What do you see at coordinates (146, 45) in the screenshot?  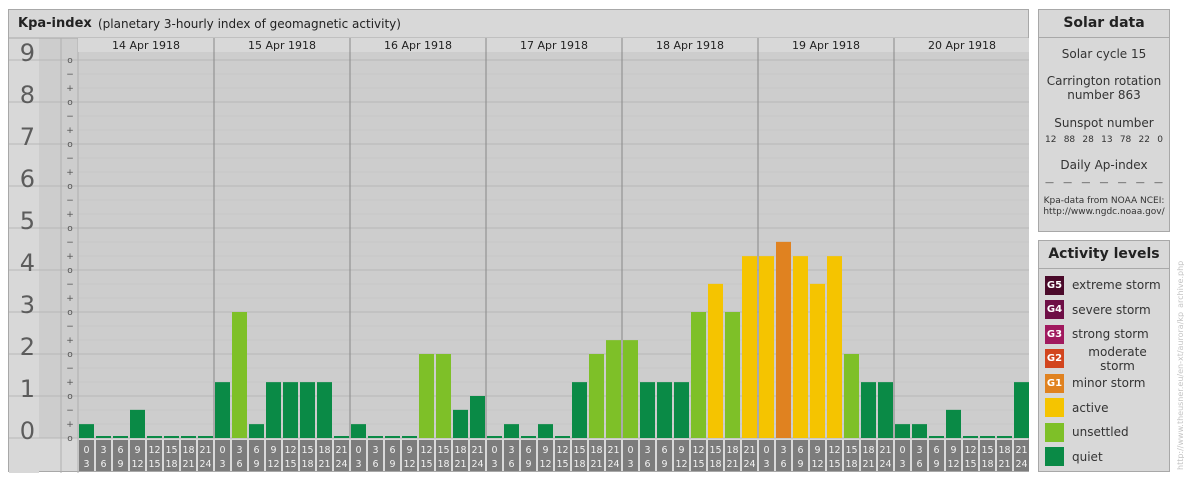 I see `day-label: 14 Apr 1918` at bounding box center [146, 45].